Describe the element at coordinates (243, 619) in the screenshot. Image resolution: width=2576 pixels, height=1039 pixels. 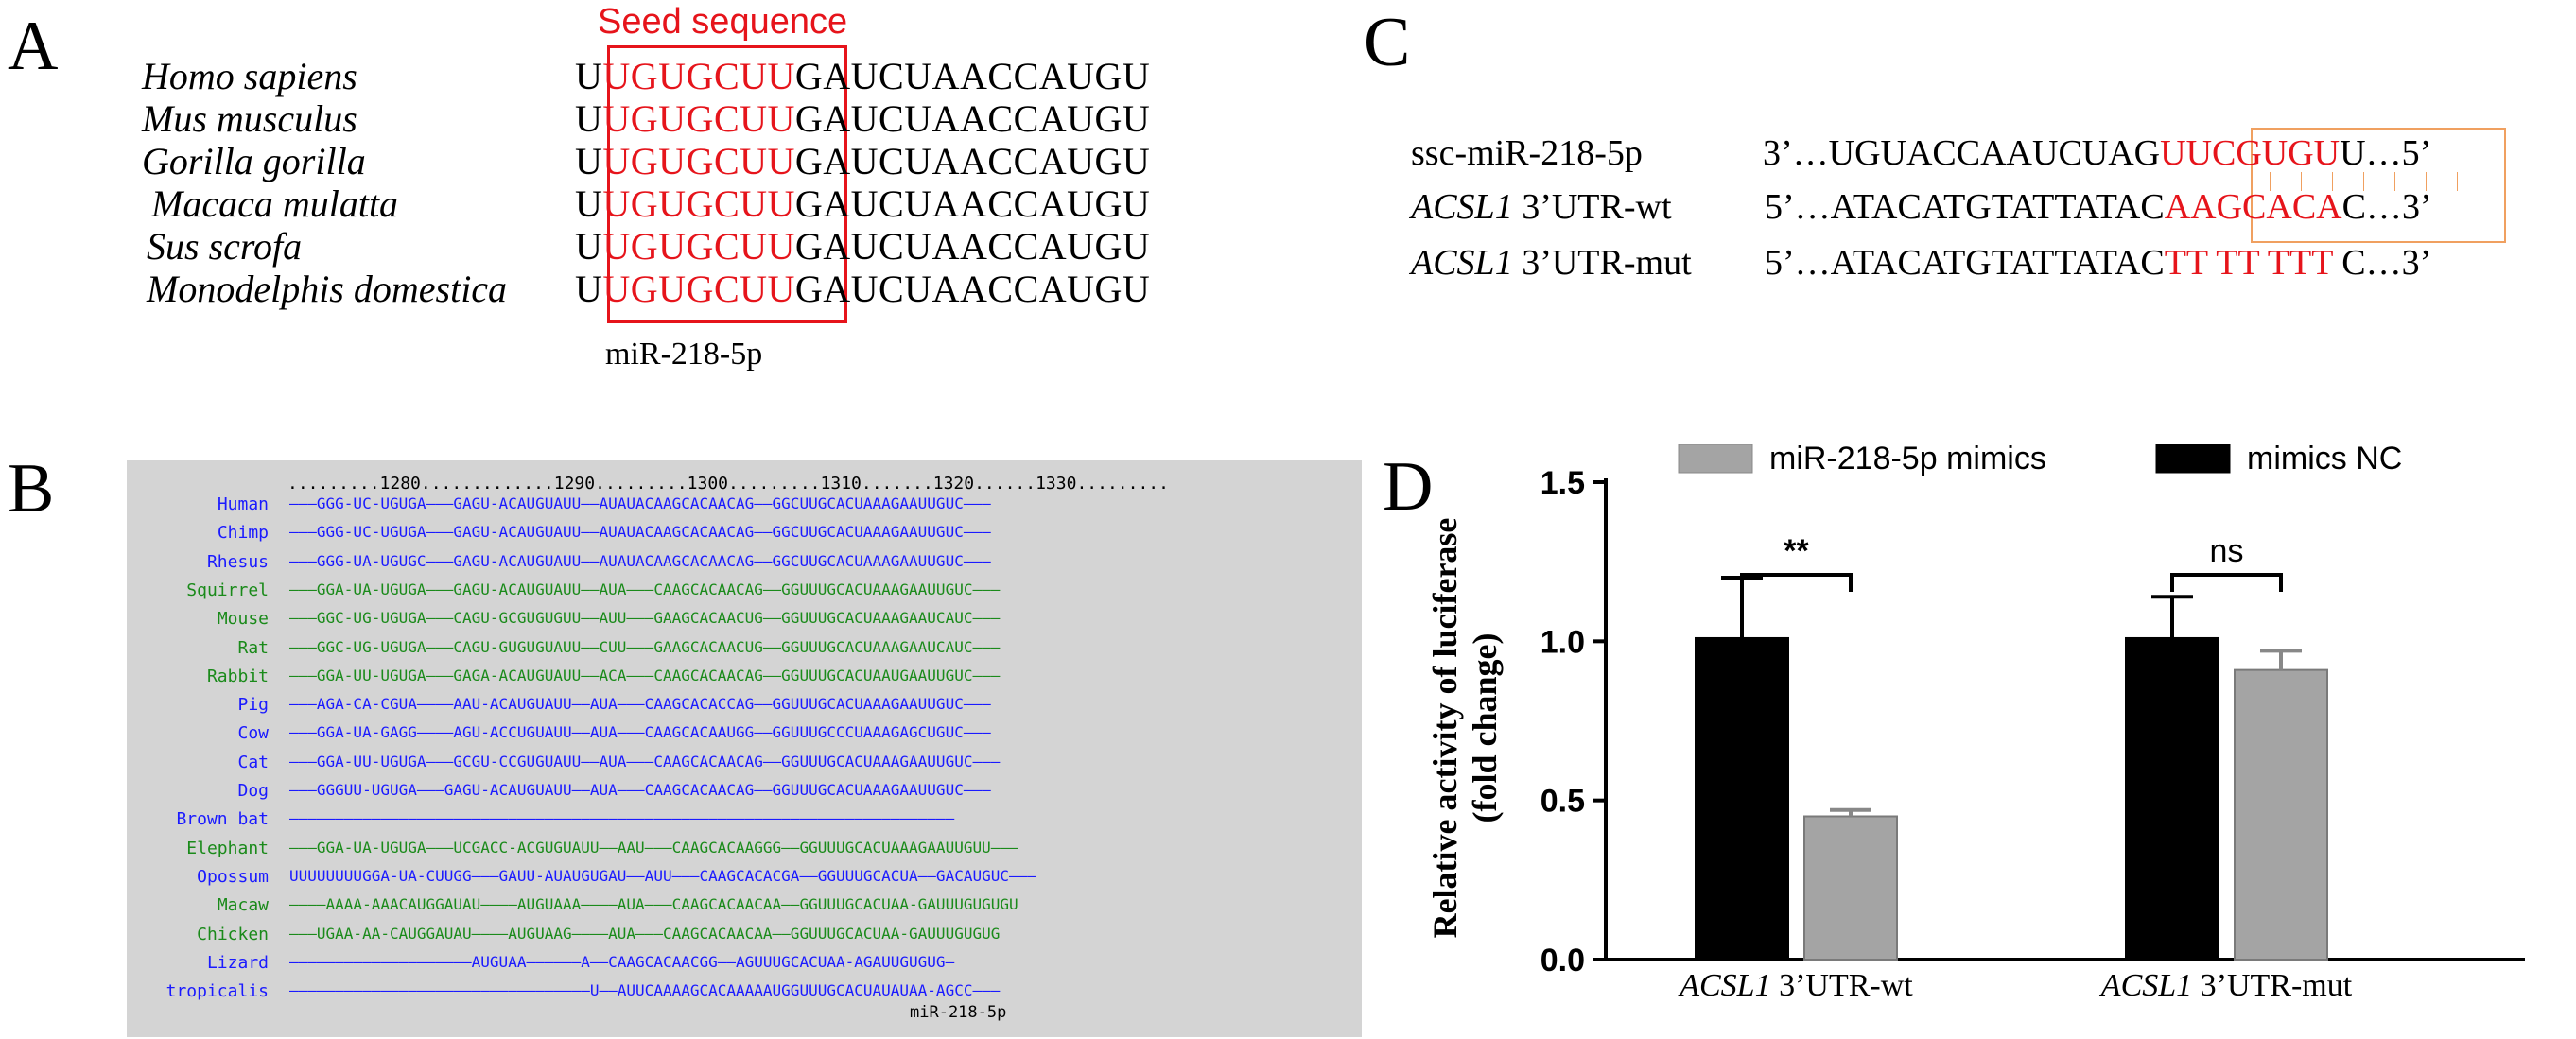
I see `alignment-species: Mouse` at that location.